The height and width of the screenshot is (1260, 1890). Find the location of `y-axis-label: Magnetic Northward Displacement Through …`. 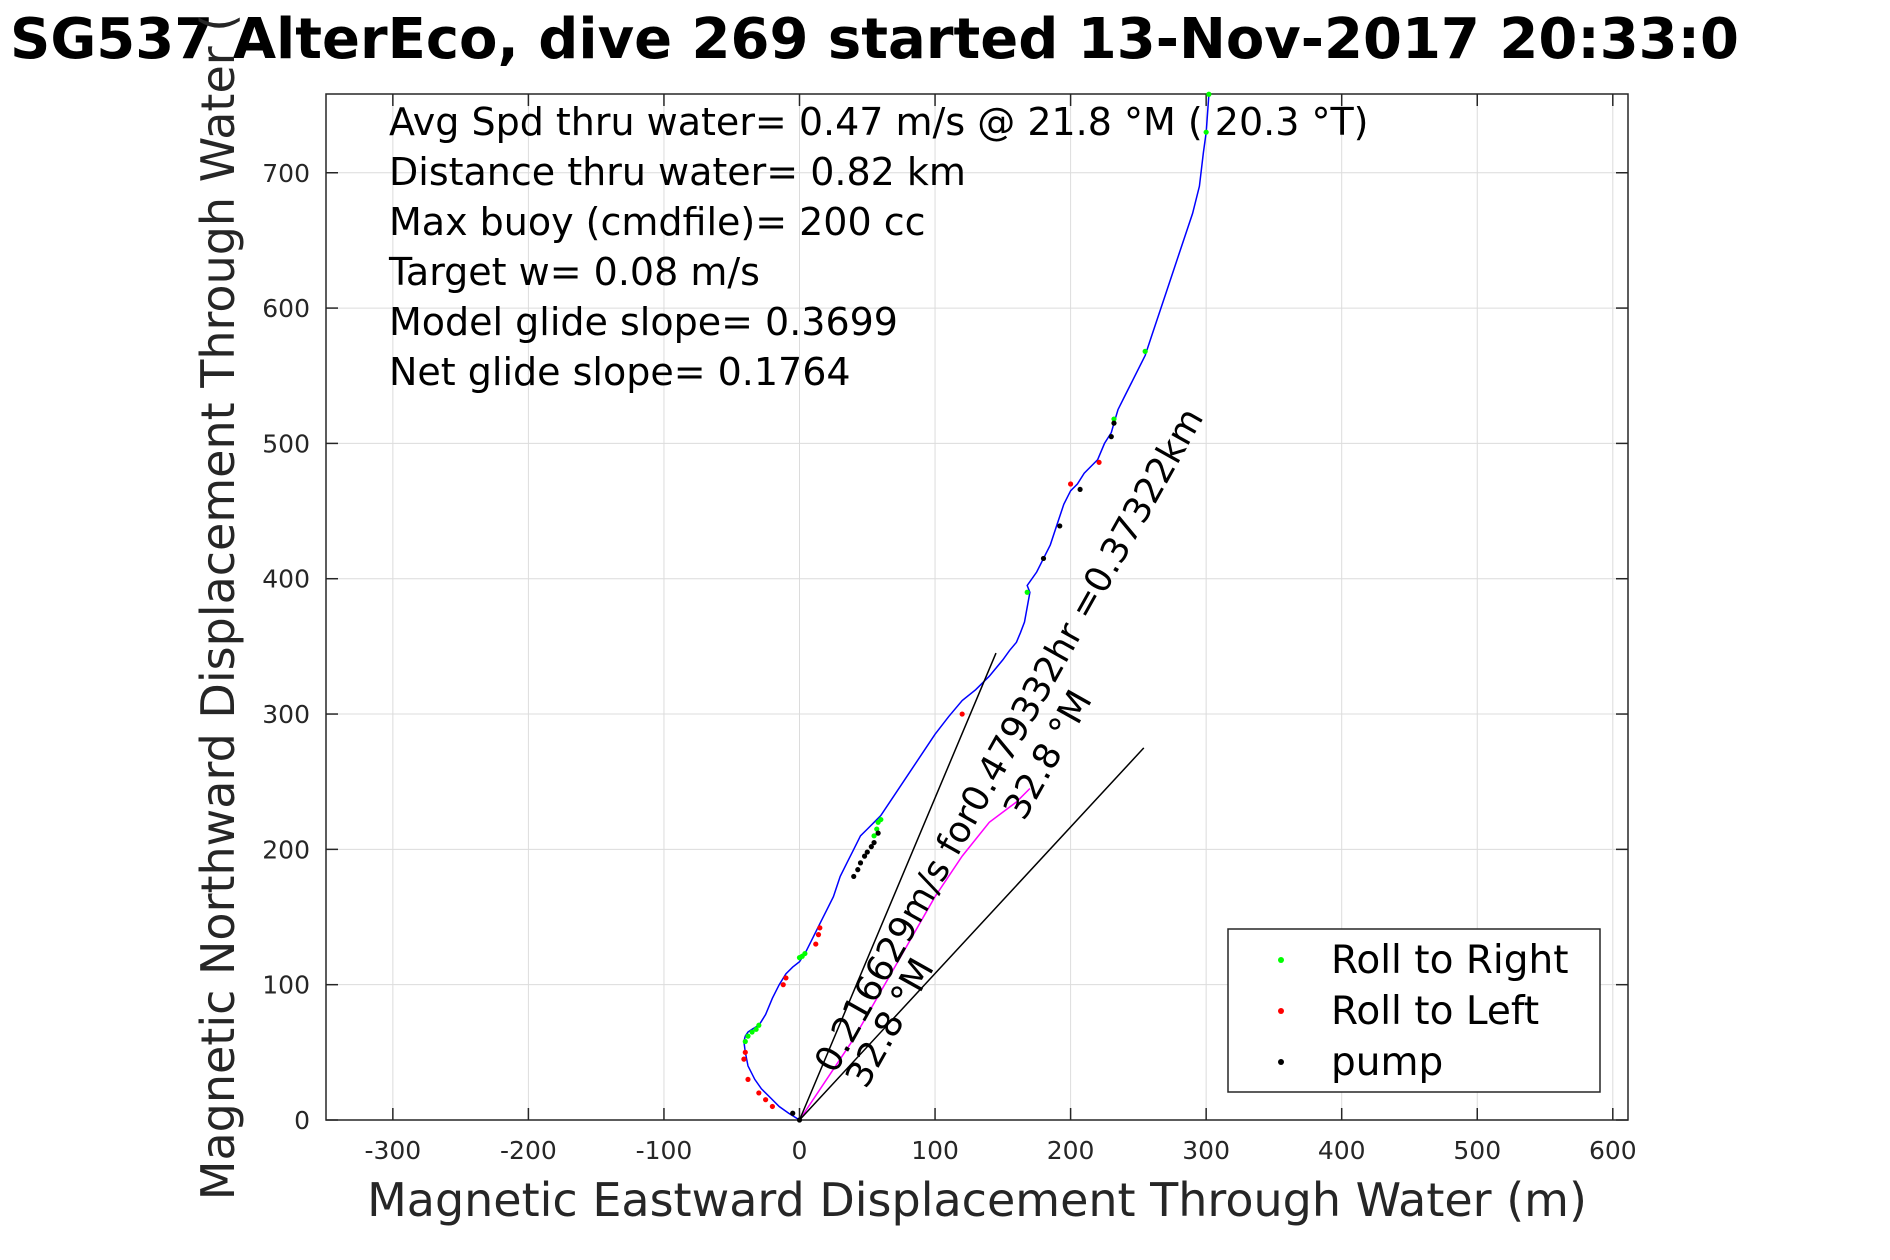

y-axis-label: Magnetic Northward Displacement Through … is located at coordinates (218, 607).